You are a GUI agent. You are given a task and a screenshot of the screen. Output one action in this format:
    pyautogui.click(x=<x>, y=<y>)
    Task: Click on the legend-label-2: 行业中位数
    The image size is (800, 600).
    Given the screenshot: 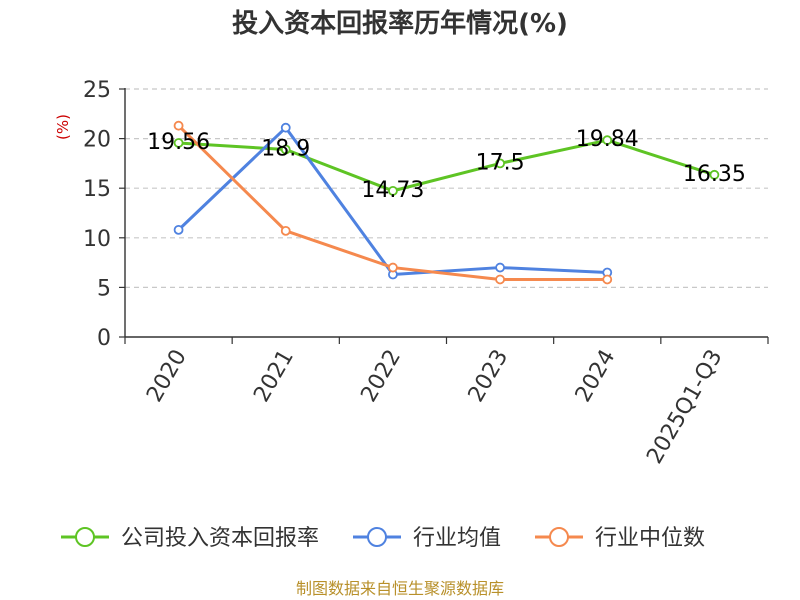 What is the action you would take?
    pyautogui.click(x=650, y=538)
    